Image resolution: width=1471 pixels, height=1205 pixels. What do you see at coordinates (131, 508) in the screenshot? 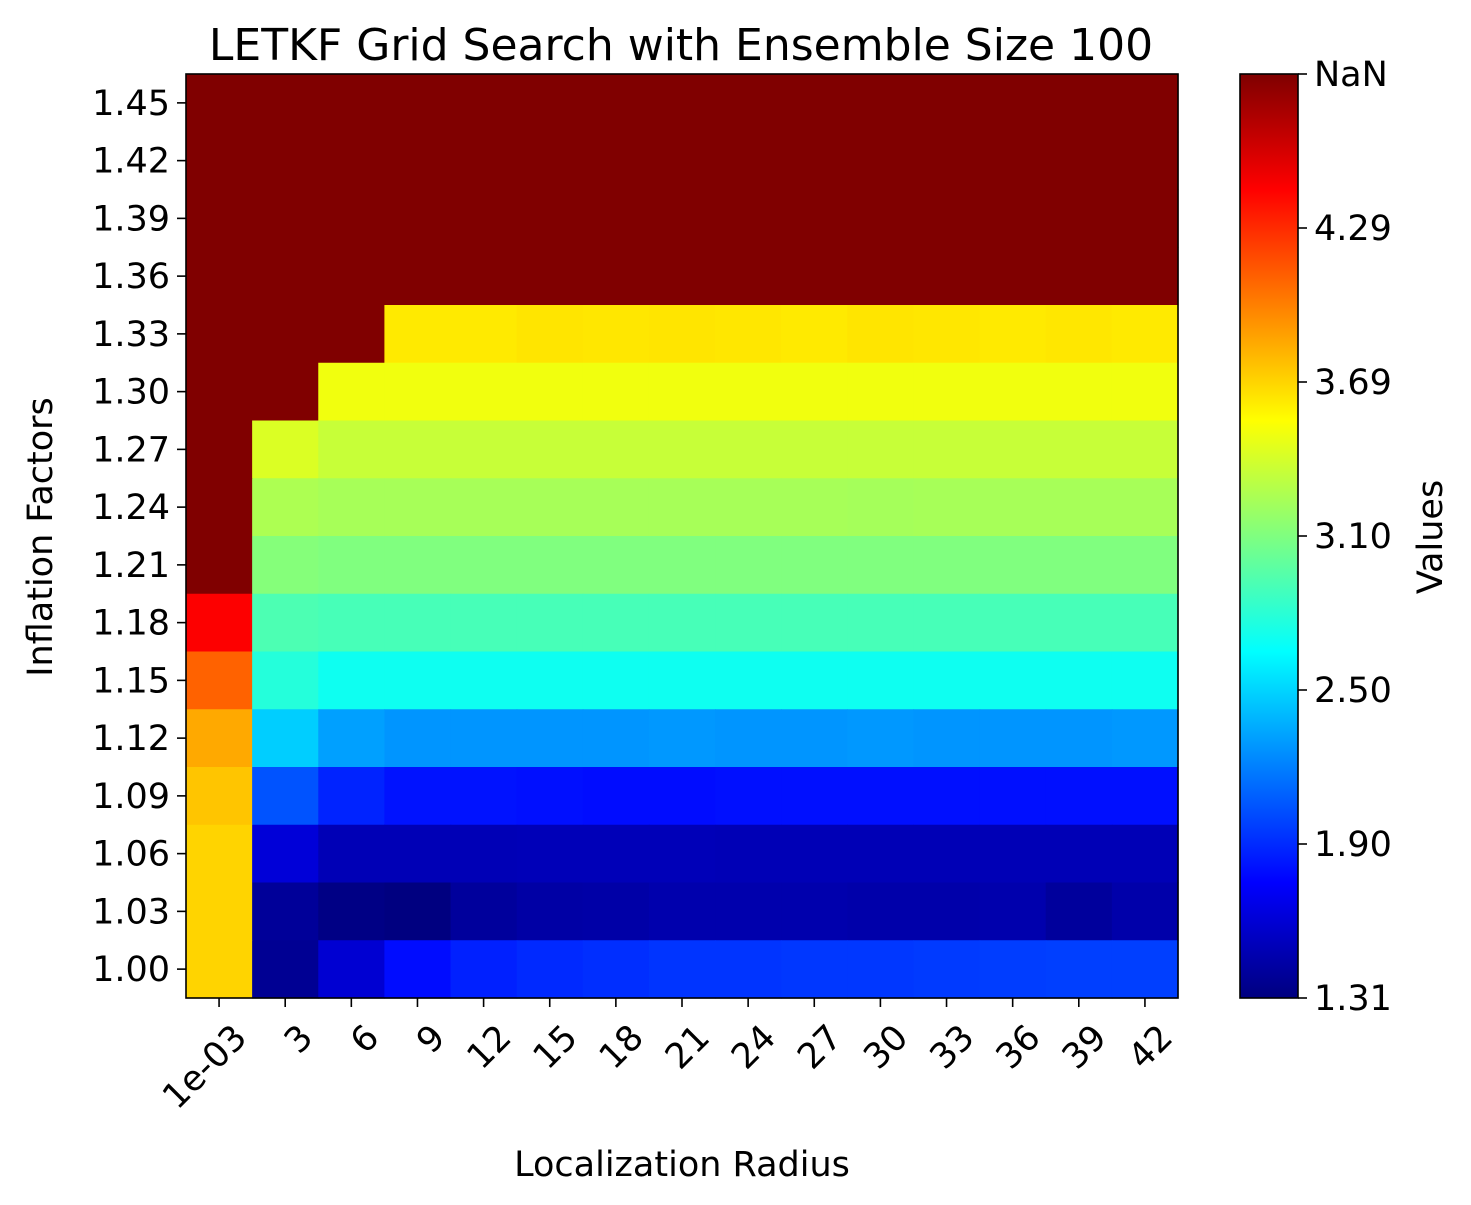
I see `y-tick-label: 1.24` at bounding box center [131, 508].